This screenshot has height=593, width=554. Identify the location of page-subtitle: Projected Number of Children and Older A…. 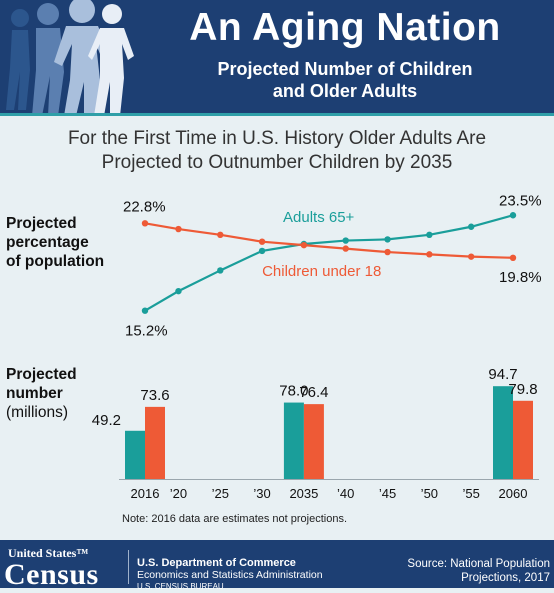
(342, 80).